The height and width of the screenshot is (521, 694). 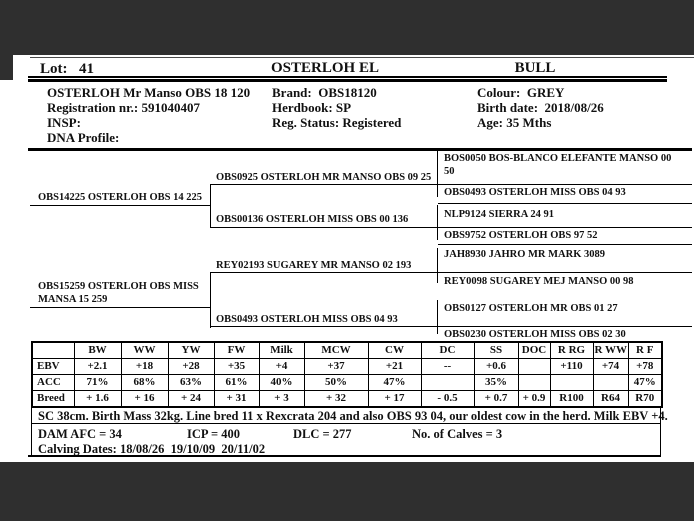 What do you see at coordinates (347, 80) in the screenshot?
I see `title-rule-thick` at bounding box center [347, 80].